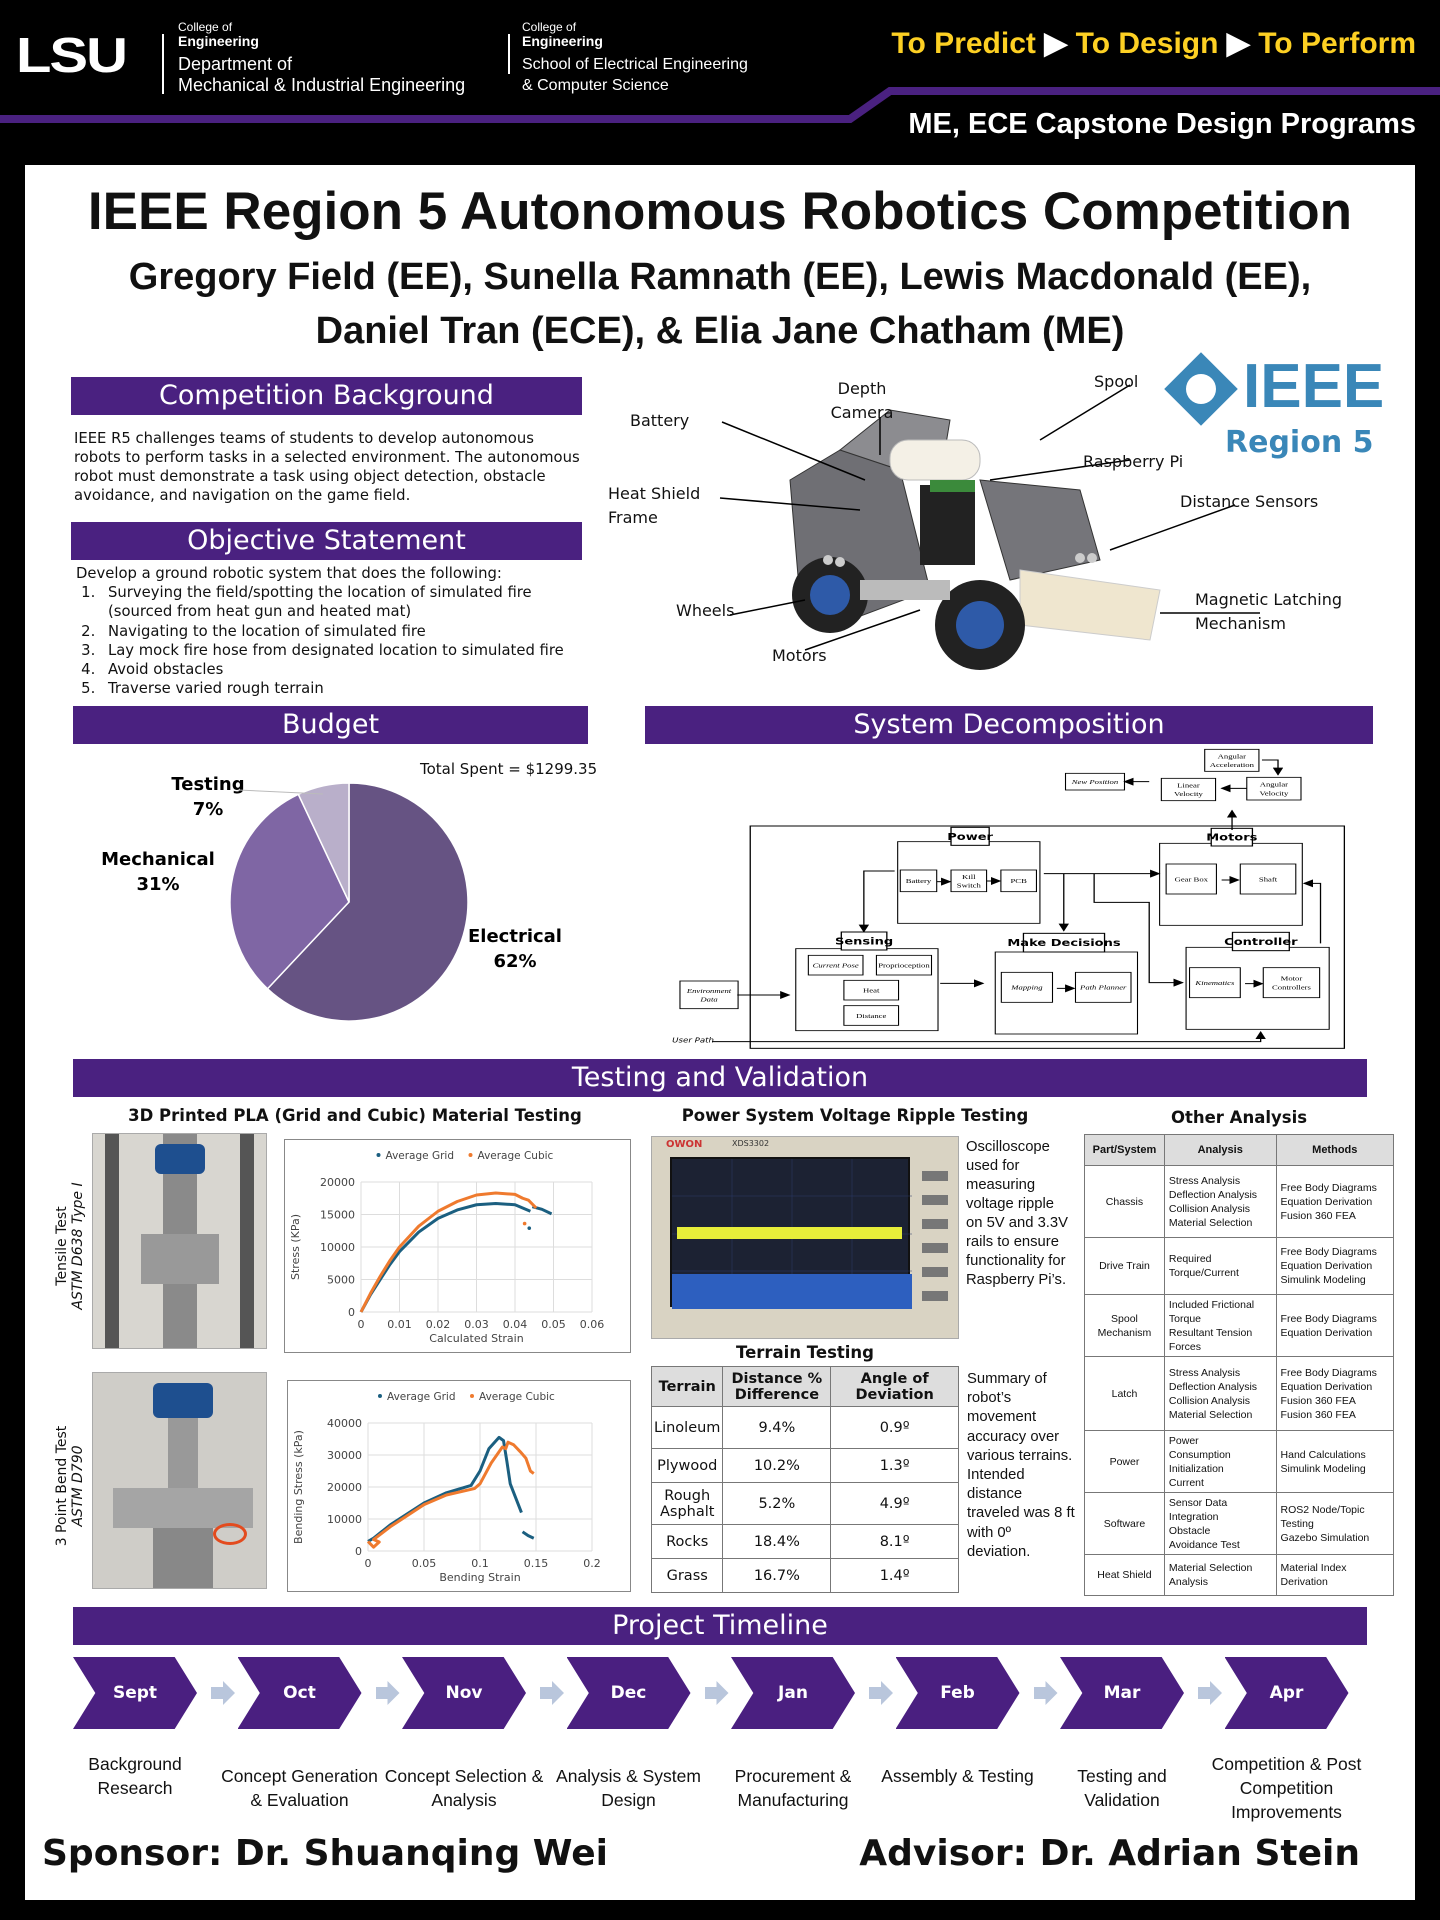  I want to click on diagram-label-distance: Distance, so click(871, 1016).